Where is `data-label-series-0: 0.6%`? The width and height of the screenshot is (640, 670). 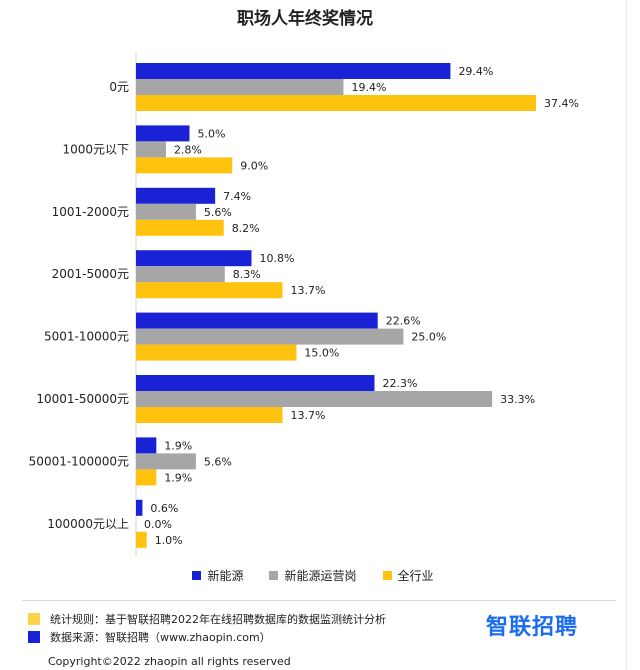 data-label-series-0: 0.6% is located at coordinates (164, 508).